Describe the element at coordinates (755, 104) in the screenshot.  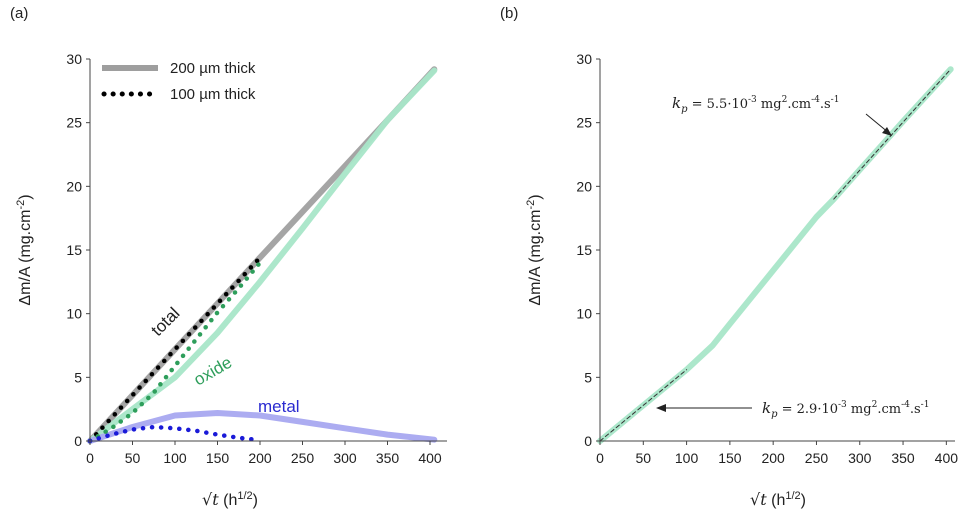
I see `annotation-kp-upper: kp = 5.5·10-3 mg2.cm-4.s-1` at that location.